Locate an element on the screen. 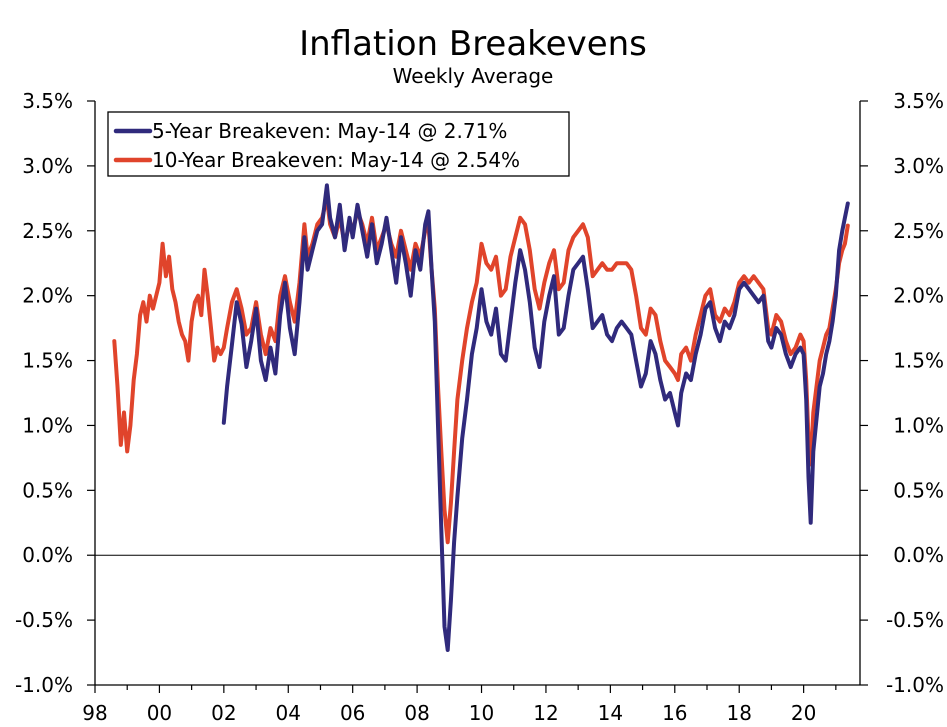 This screenshot has width=947, height=727. y-tick-label-left: 0.0% is located at coordinates (47, 555).